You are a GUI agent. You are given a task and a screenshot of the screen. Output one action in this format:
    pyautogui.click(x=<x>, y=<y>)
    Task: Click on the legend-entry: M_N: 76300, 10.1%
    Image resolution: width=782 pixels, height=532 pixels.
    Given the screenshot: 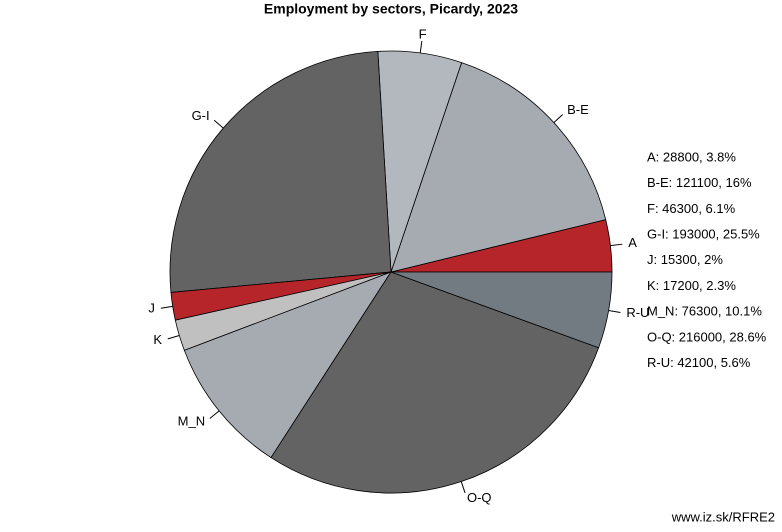 What is the action you would take?
    pyautogui.click(x=704, y=311)
    